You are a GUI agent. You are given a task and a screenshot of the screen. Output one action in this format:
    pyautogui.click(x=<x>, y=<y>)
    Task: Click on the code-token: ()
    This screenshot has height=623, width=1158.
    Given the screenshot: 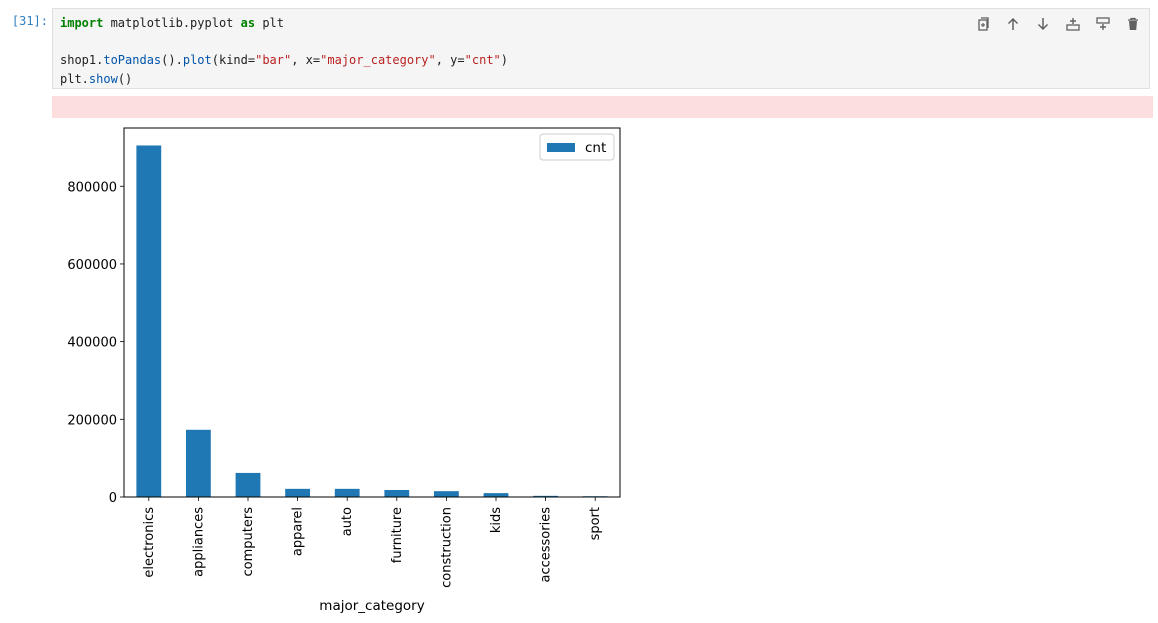 What is the action you would take?
    pyautogui.click(x=125, y=78)
    